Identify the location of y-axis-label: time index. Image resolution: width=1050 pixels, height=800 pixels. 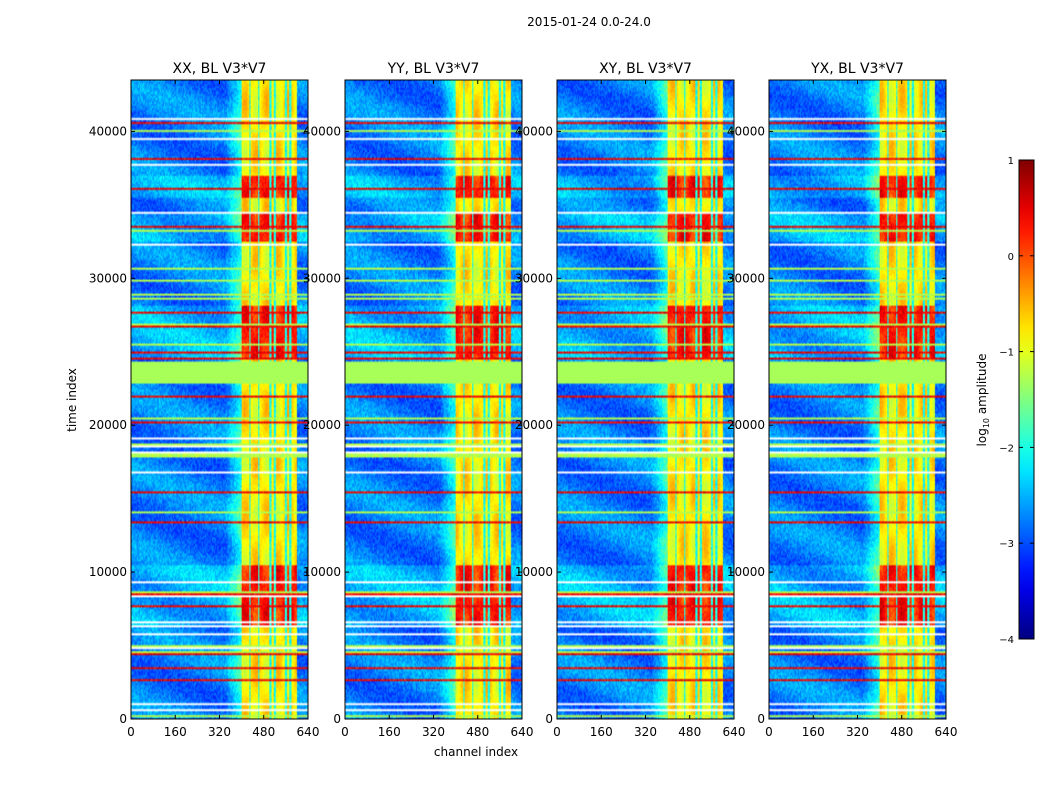
(72, 400).